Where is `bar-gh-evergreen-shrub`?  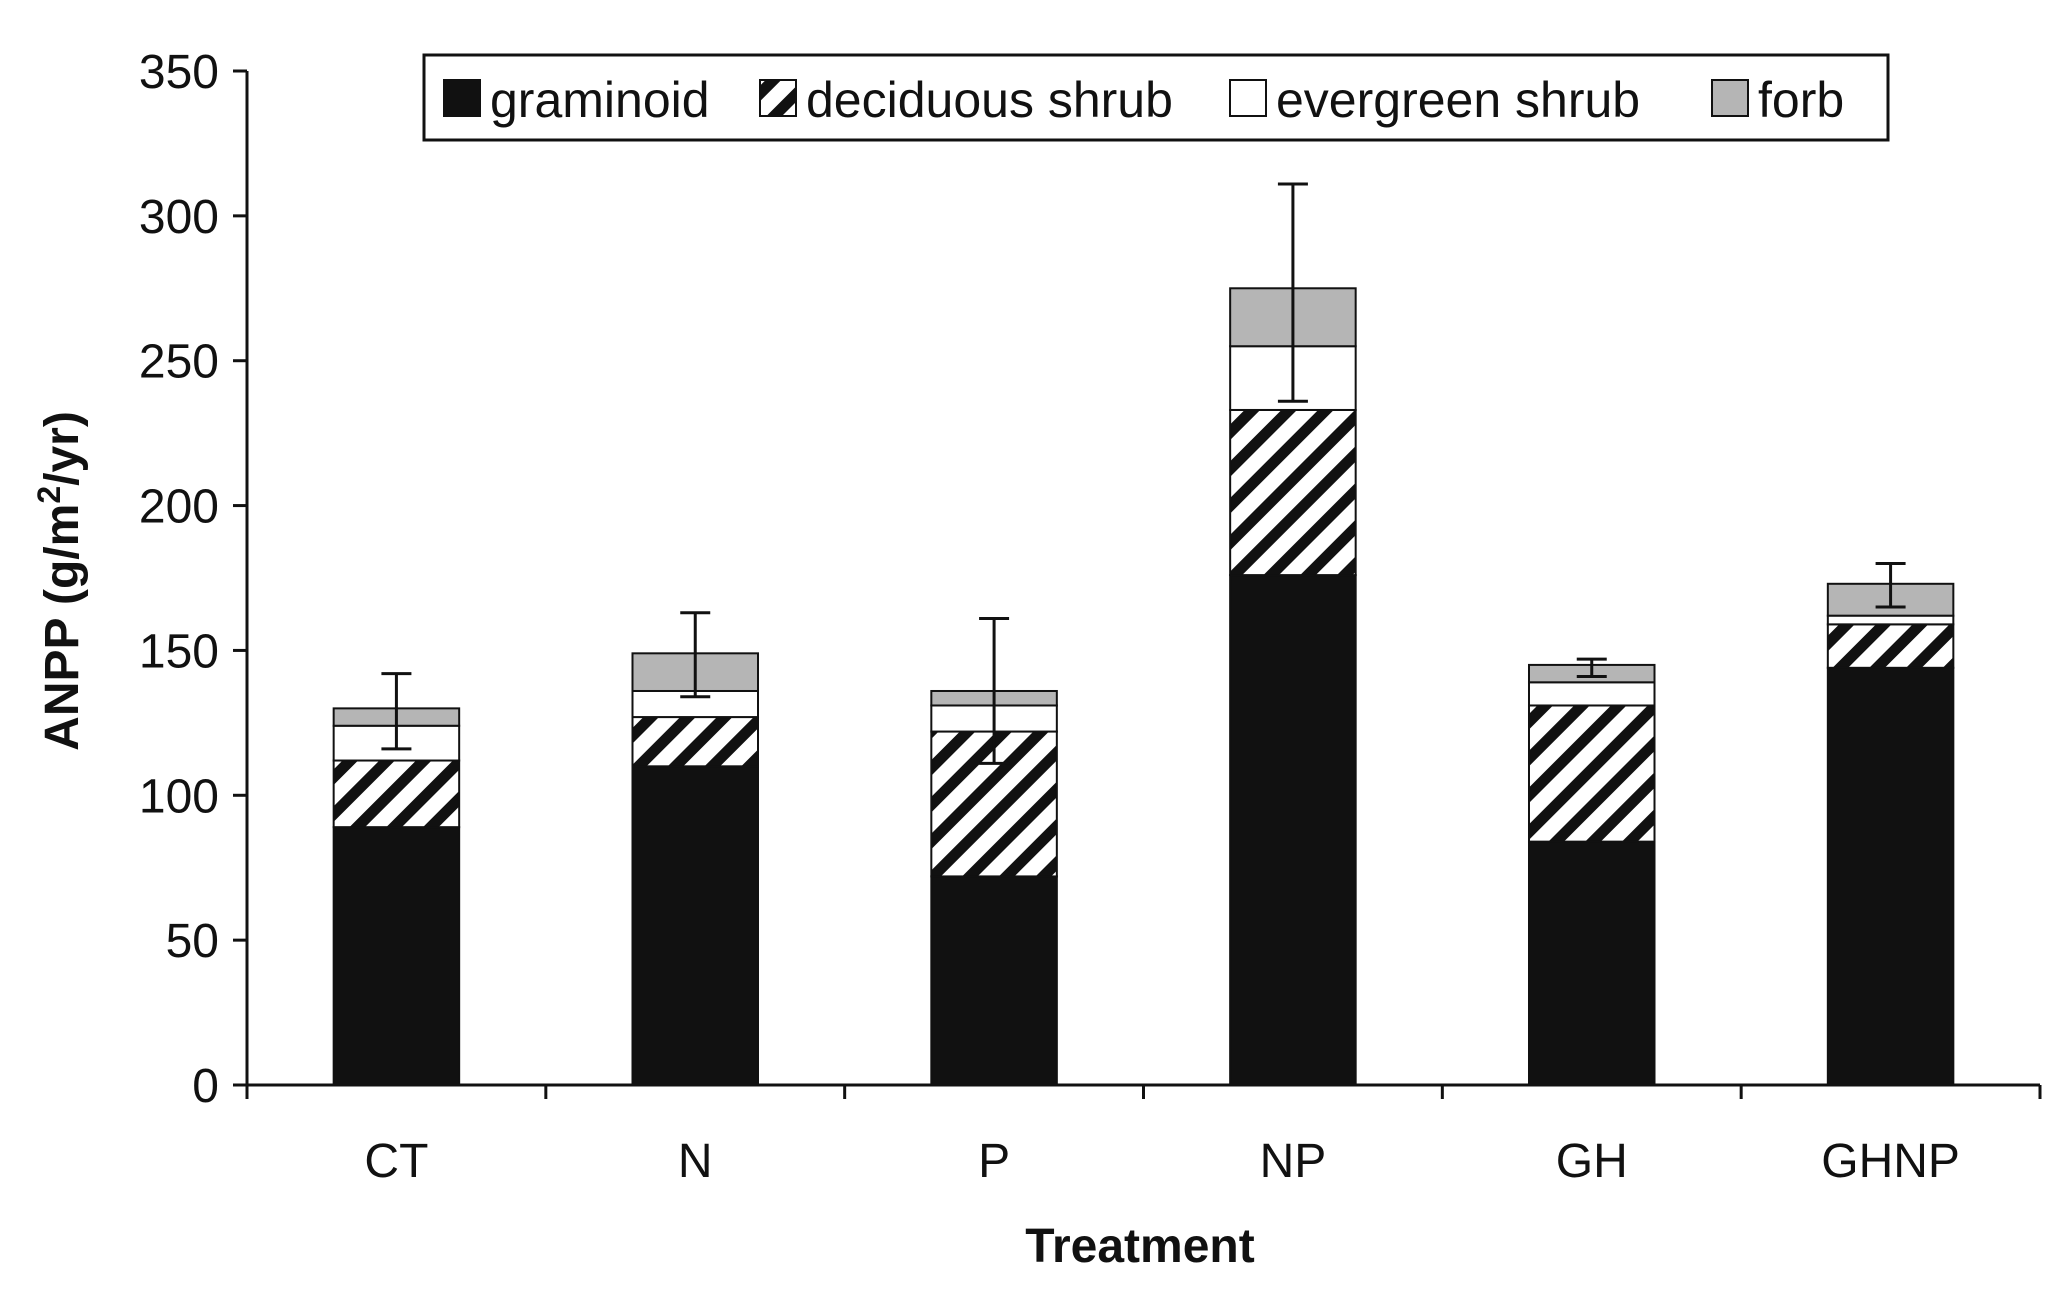 bar-gh-evergreen-shrub is located at coordinates (1591, 694).